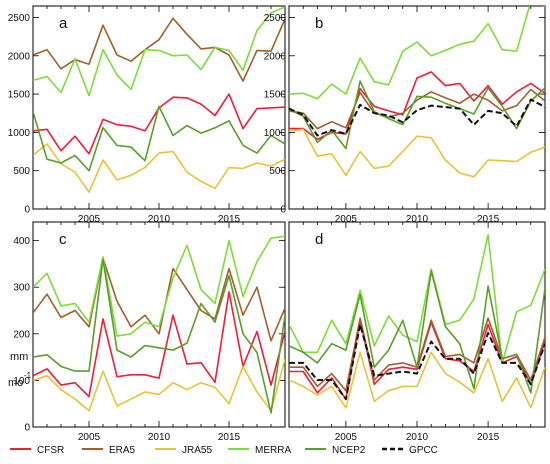 The height and width of the screenshot is (464, 550). What do you see at coordinates (197, 450) in the screenshot?
I see `legend-label: JRA55` at bounding box center [197, 450].